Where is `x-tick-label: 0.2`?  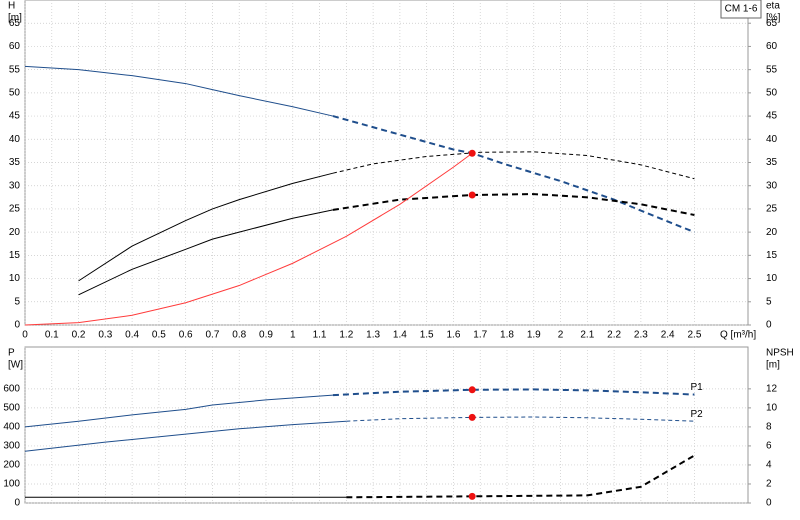
x-tick-label: 0.2 is located at coordinates (79, 335).